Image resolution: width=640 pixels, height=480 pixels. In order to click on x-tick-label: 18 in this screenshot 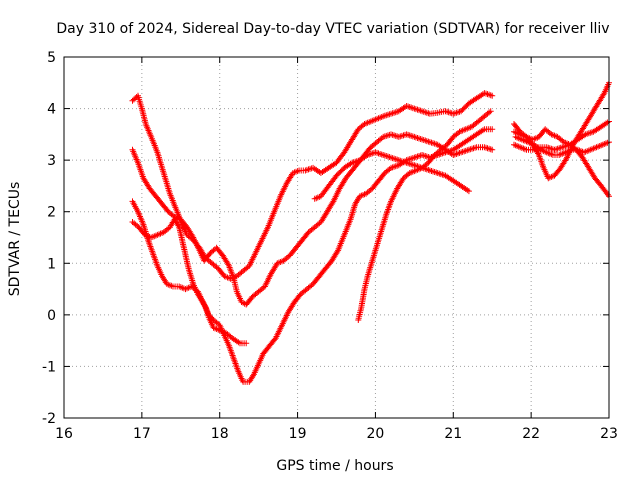, I will do `click(220, 434)`.